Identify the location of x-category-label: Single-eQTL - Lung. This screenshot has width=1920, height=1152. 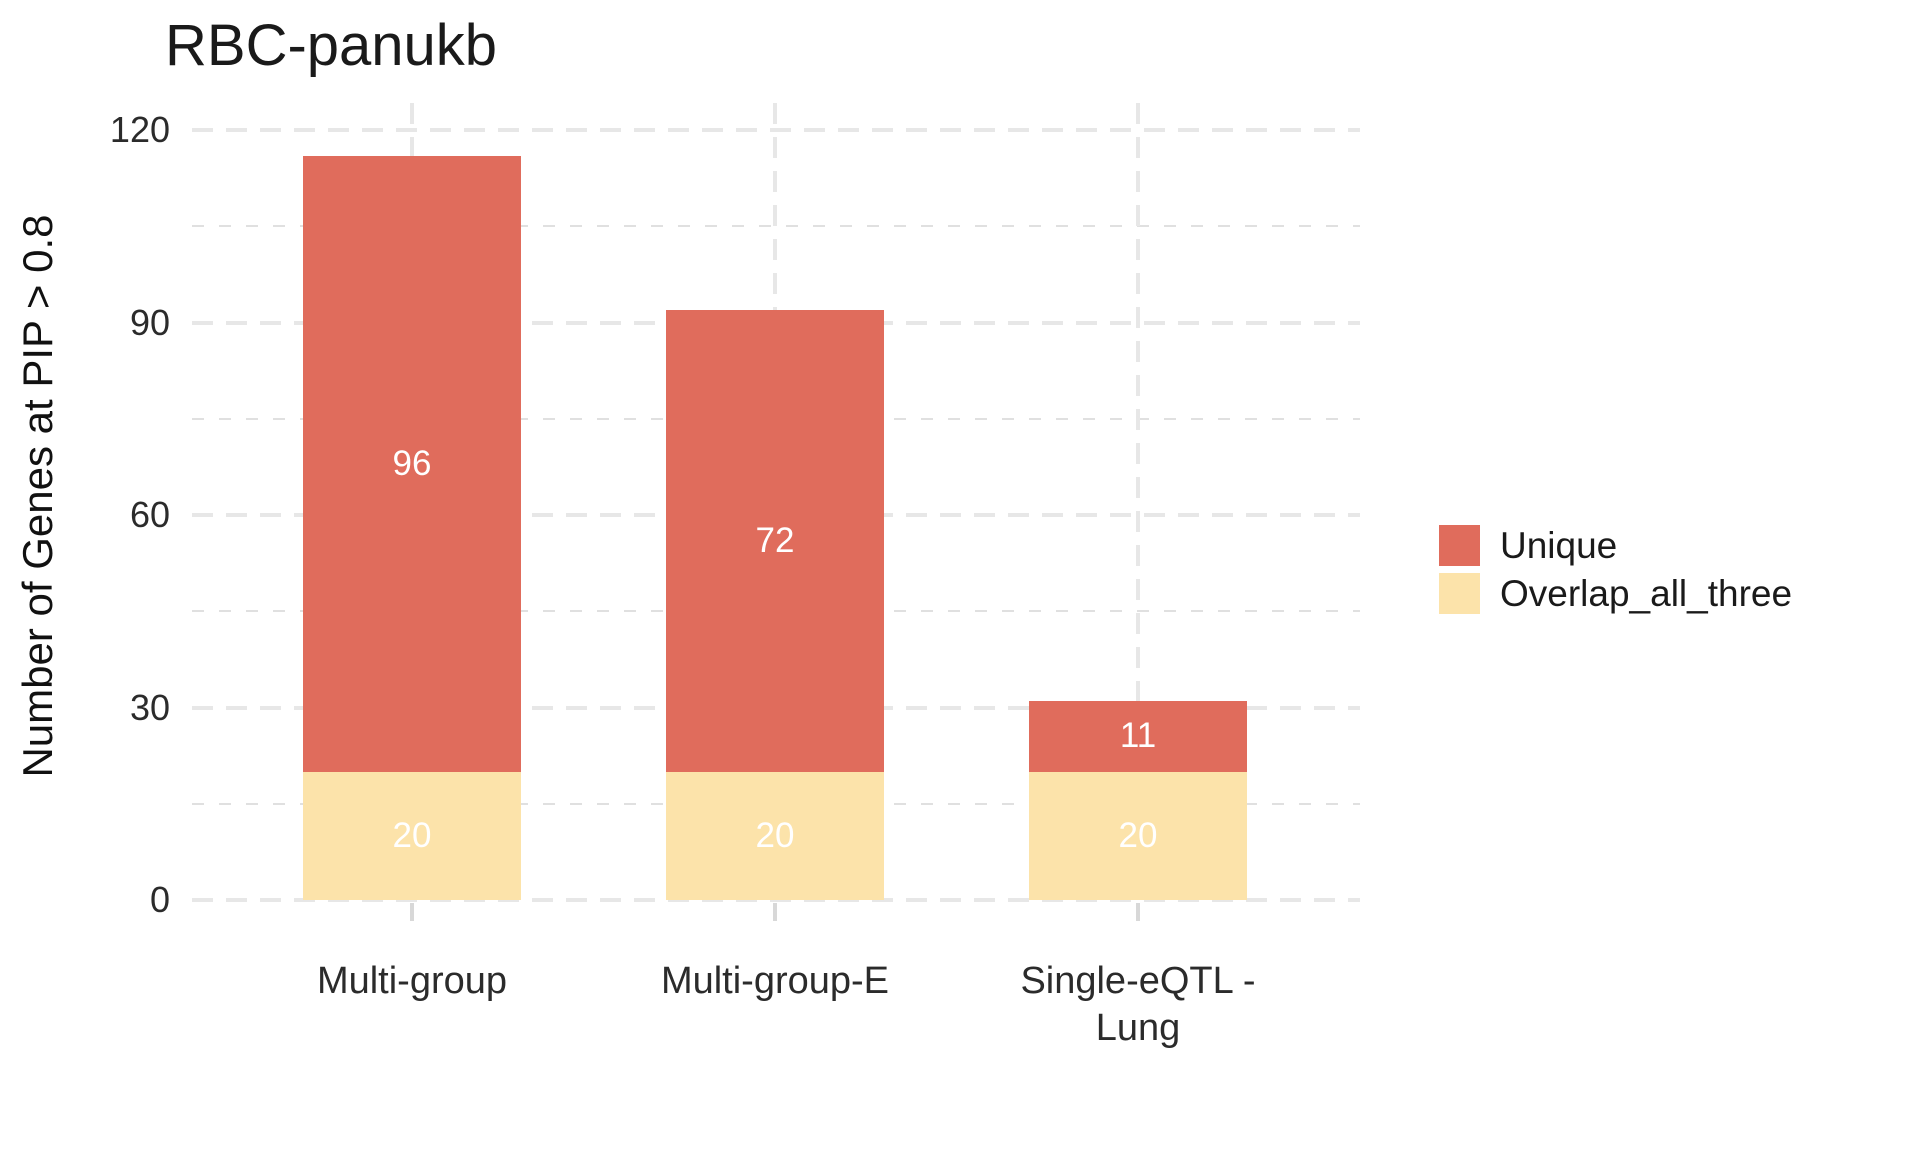
(1138, 1004).